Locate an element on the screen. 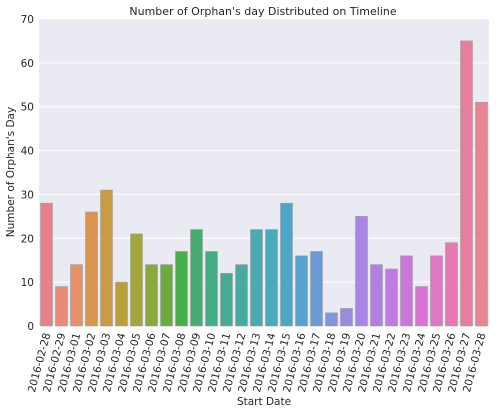 The height and width of the screenshot is (413, 499). y-tick-label: 50 is located at coordinates (27, 108).